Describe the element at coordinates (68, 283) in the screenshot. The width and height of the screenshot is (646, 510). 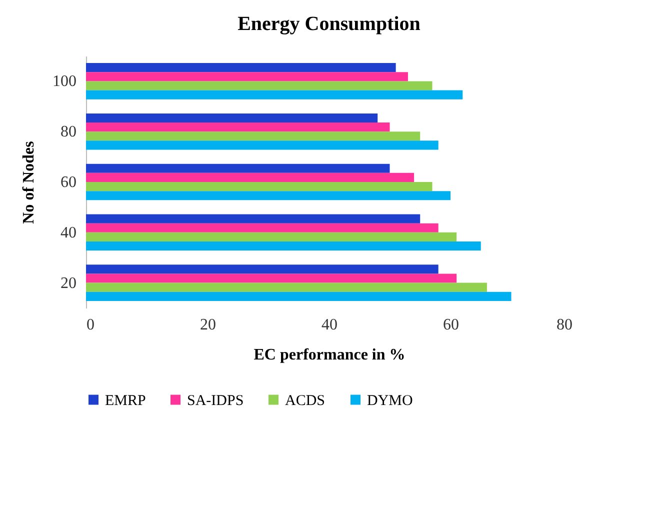
I see `y-tick-label: 20` at that location.